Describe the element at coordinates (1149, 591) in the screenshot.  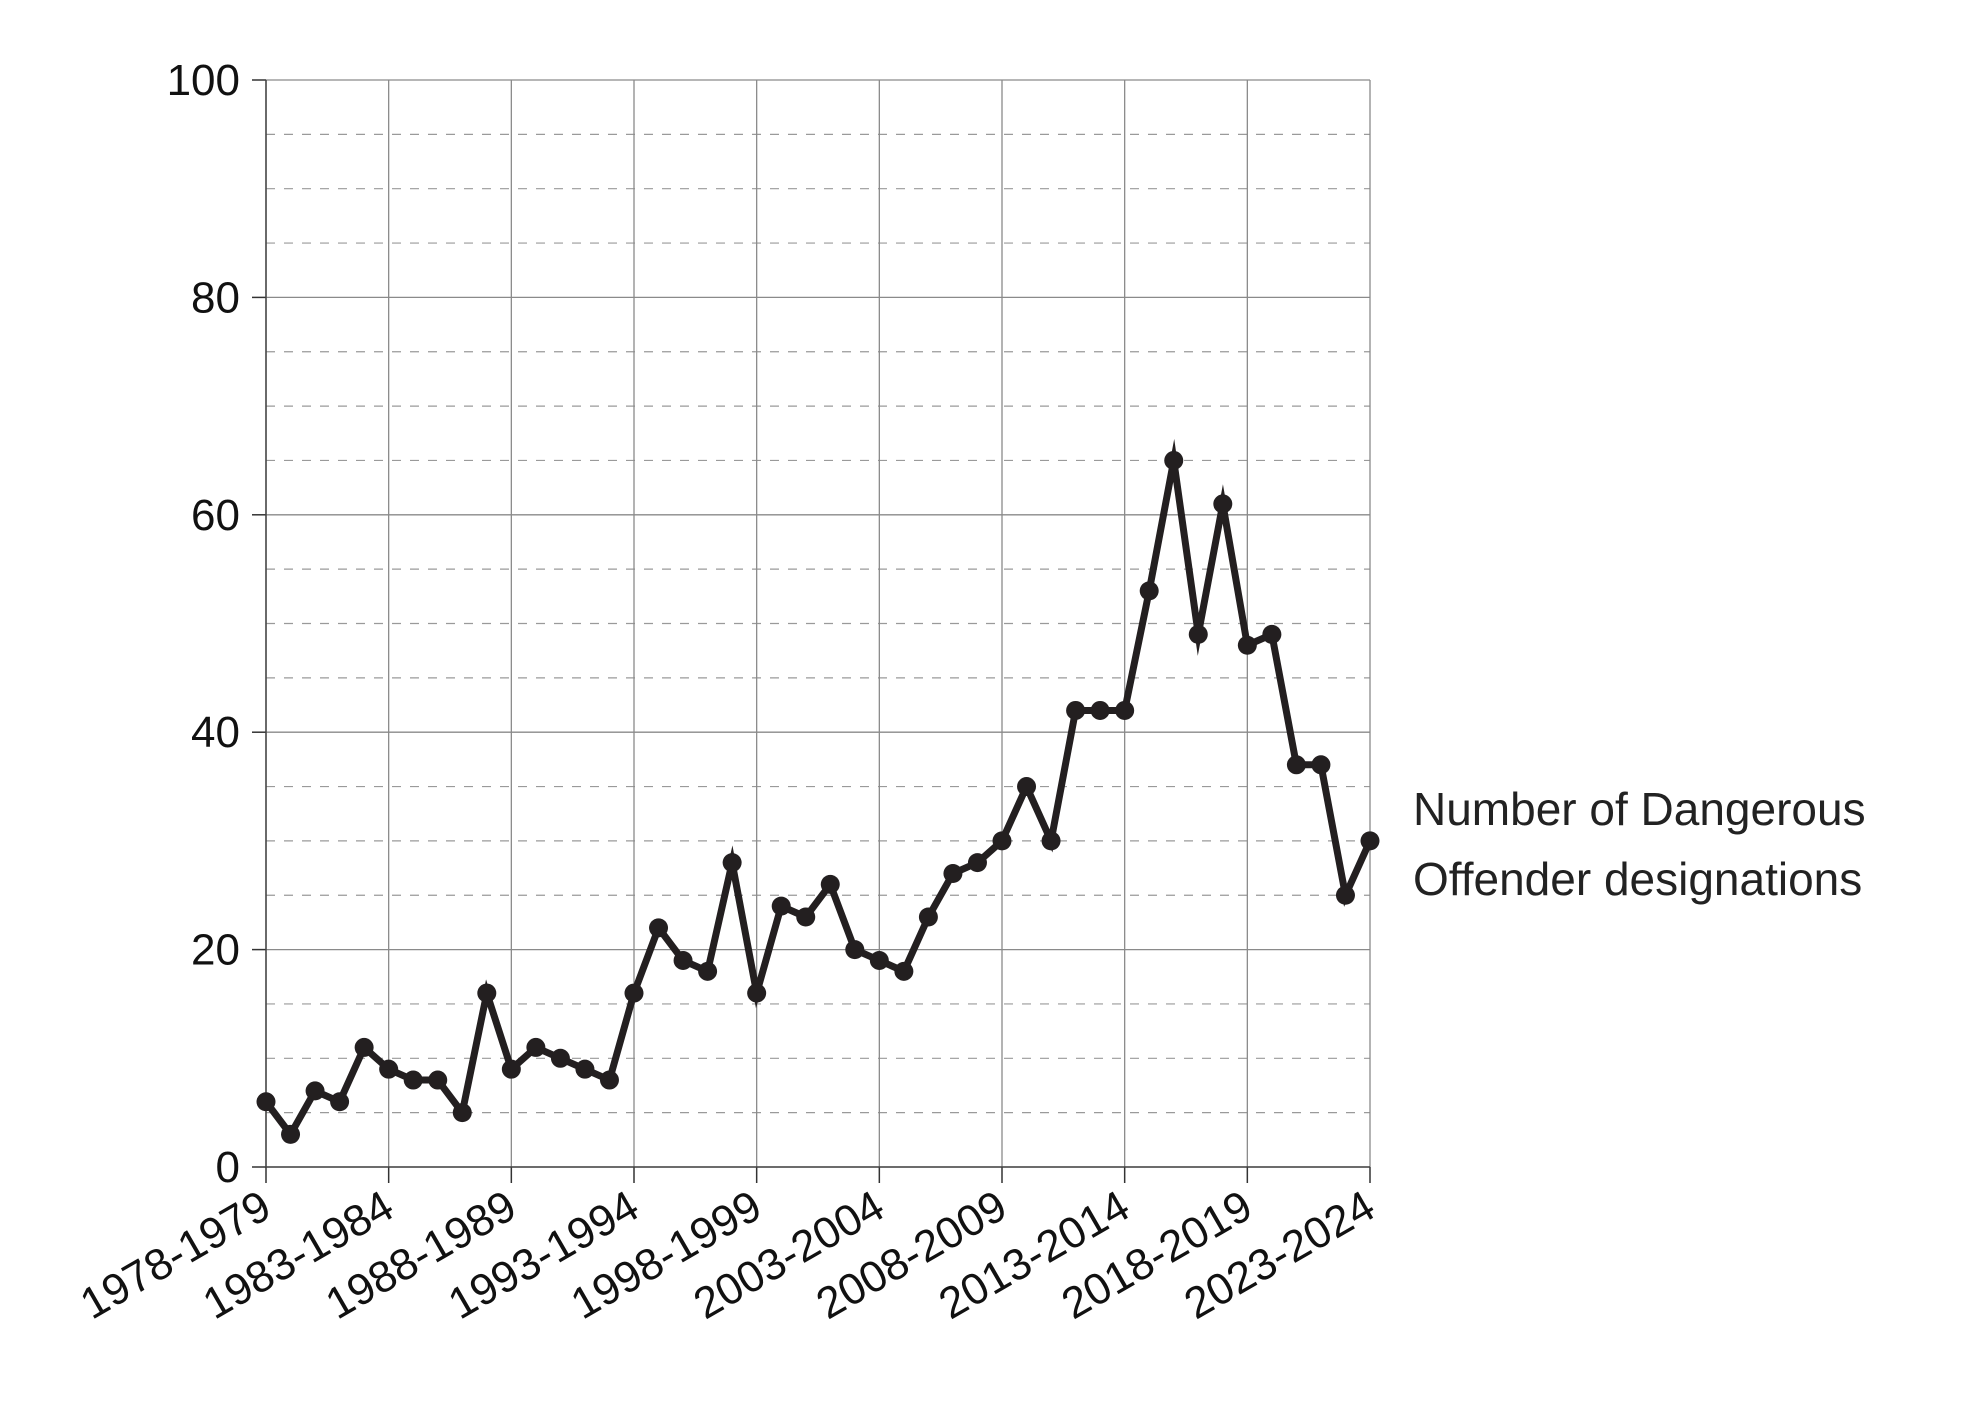
I see `data-point-2014-2015` at that location.